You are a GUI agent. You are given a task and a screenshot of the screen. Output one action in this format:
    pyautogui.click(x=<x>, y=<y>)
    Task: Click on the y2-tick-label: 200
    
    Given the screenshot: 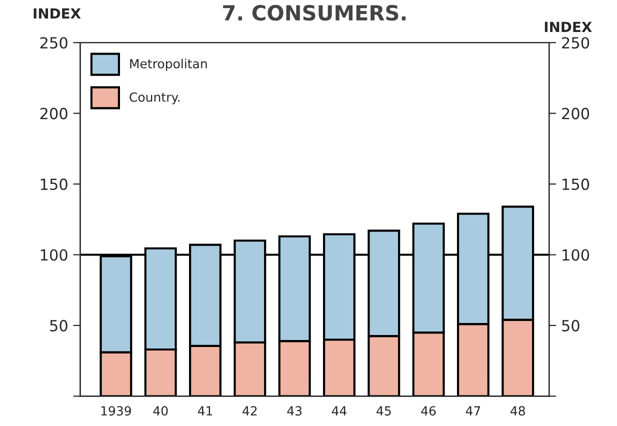 What is the action you would take?
    pyautogui.click(x=576, y=114)
    